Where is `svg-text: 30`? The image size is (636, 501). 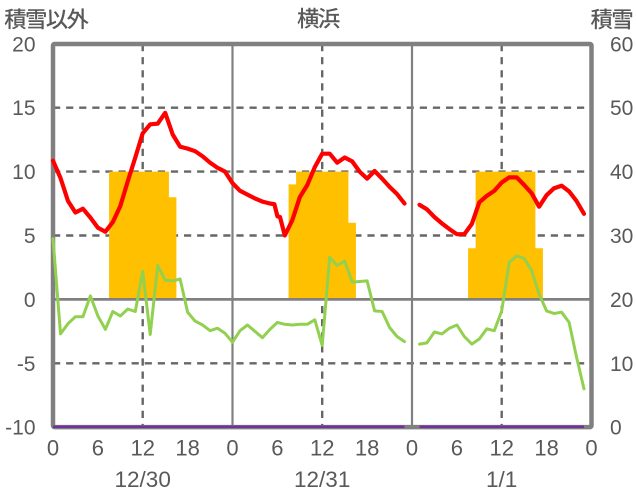
svg-text: 30 is located at coordinates (621, 236).